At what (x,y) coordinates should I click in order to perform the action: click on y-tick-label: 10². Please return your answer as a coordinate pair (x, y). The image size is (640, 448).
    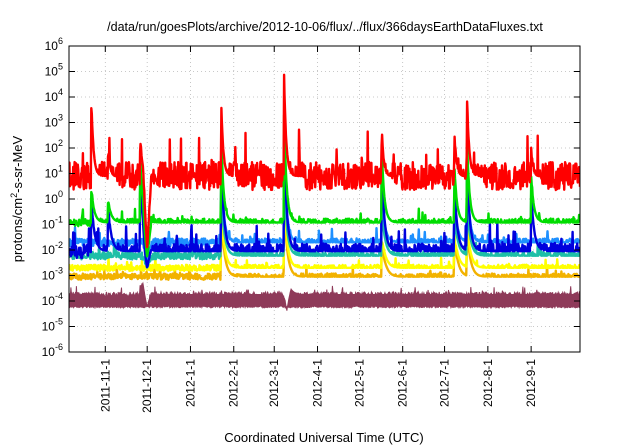
    Looking at the image, I should click on (54, 146).